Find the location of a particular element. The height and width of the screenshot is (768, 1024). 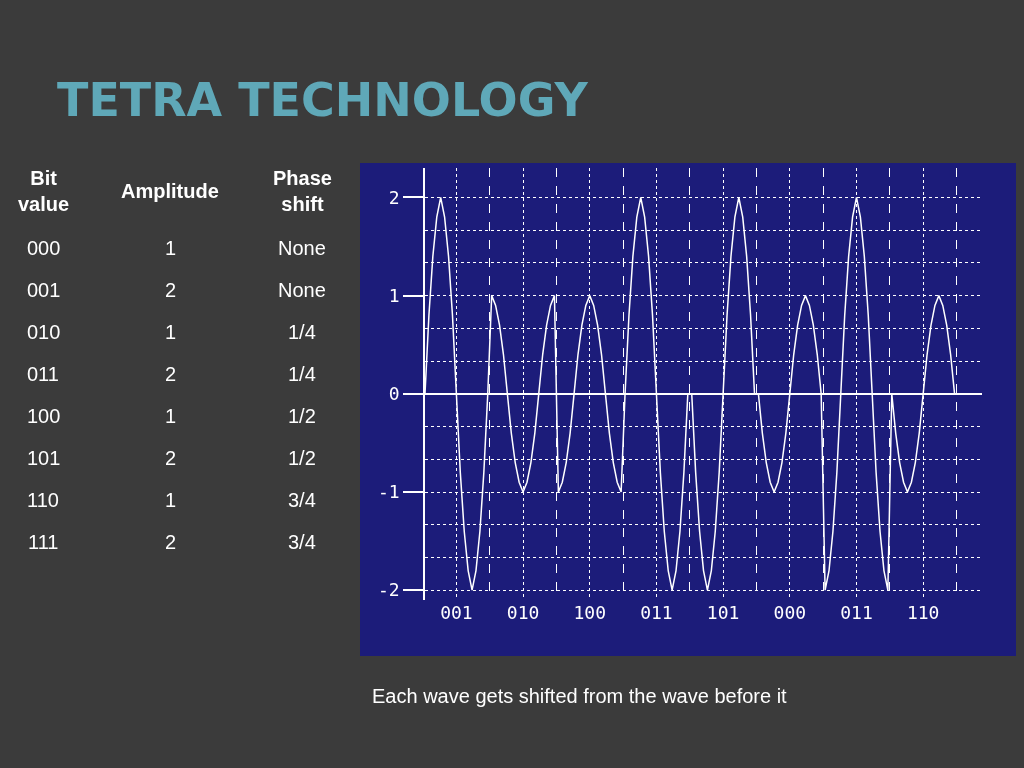

x-tick-label: 100 is located at coordinates (590, 612).